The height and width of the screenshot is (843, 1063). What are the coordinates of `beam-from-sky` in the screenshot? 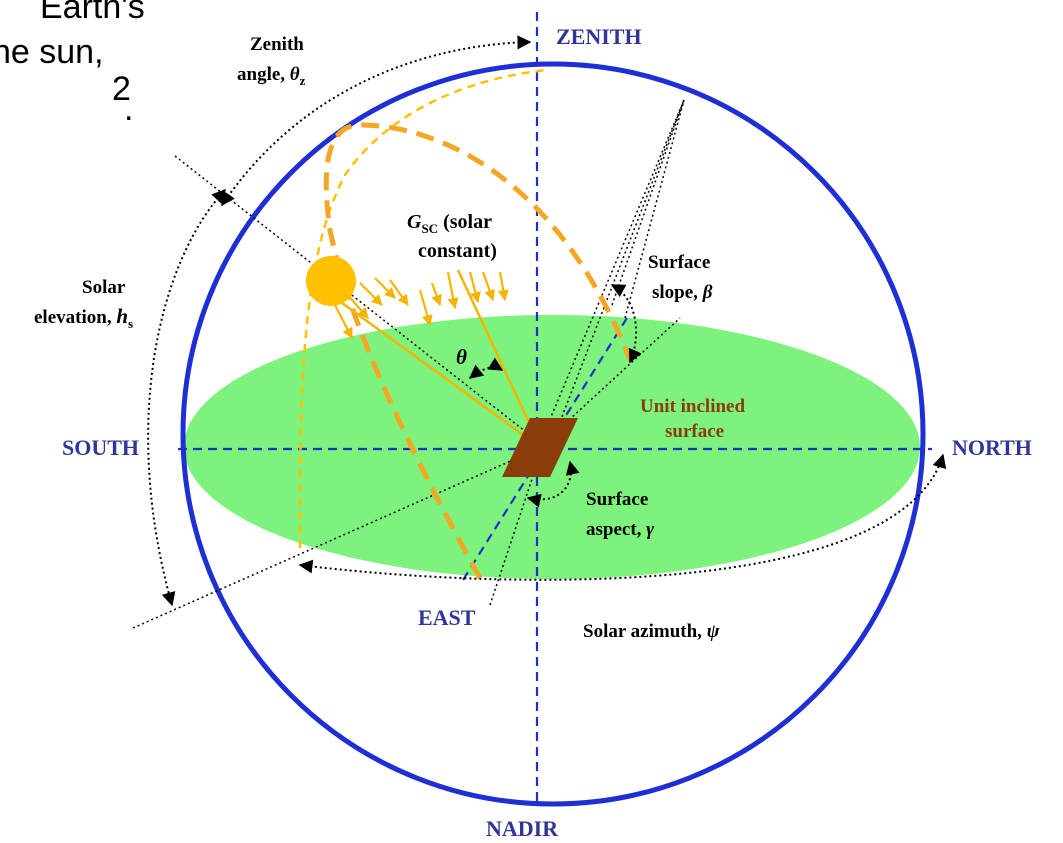 It's located at (497, 355).